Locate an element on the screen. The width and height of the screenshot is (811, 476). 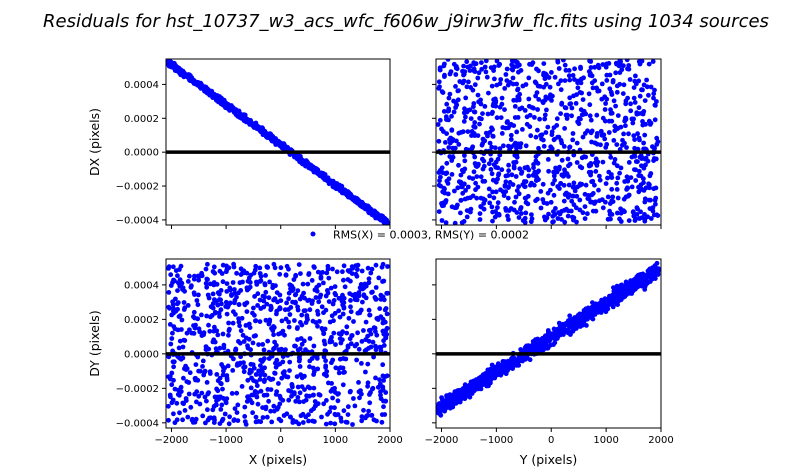
x-tick-label: −2000 is located at coordinates (172, 440).